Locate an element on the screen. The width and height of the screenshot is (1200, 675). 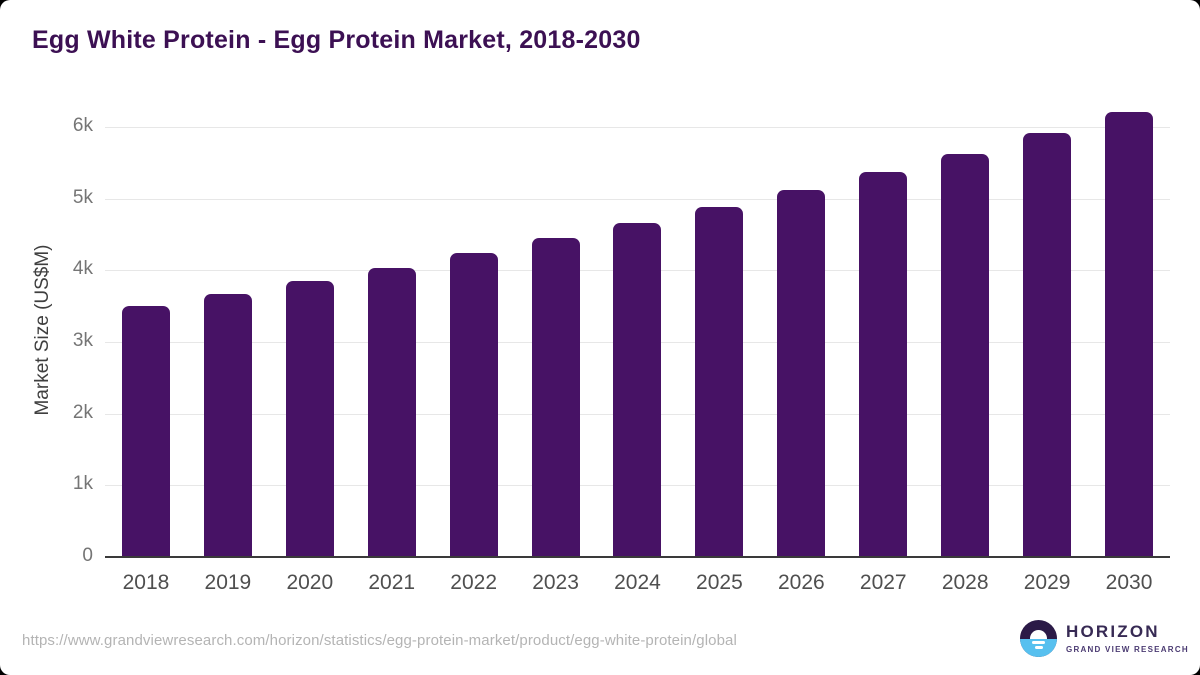
bar-slot: 2024 is located at coordinates (638, 347).